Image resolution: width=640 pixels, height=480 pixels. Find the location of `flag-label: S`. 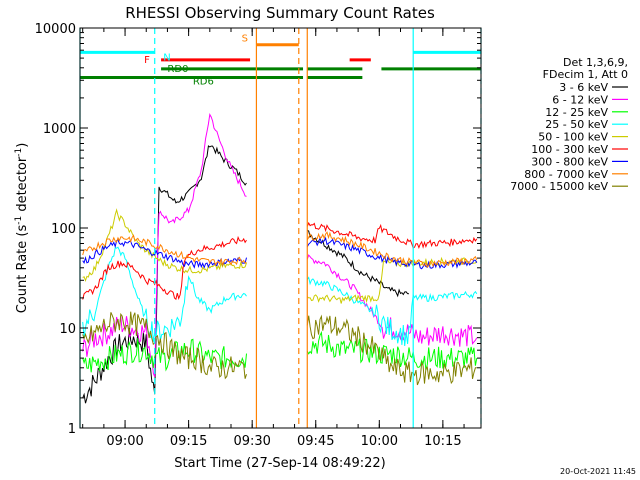

flag-label: S is located at coordinates (245, 39).